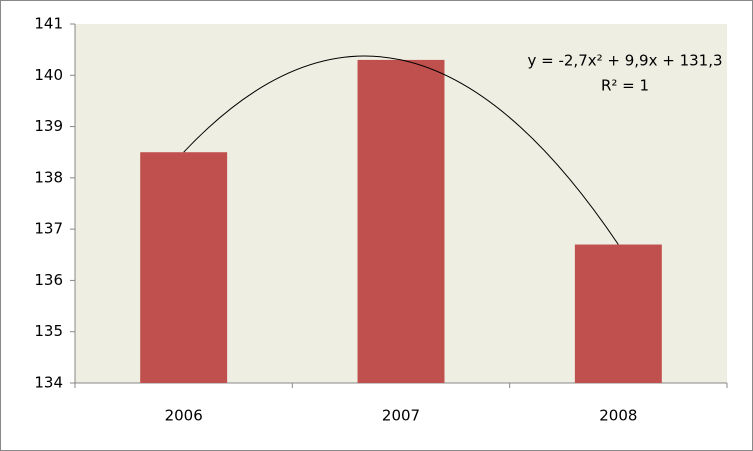 This screenshot has width=753, height=451. Describe the element at coordinates (618, 416) in the screenshot. I see `x-tick-label: 2008` at that location.